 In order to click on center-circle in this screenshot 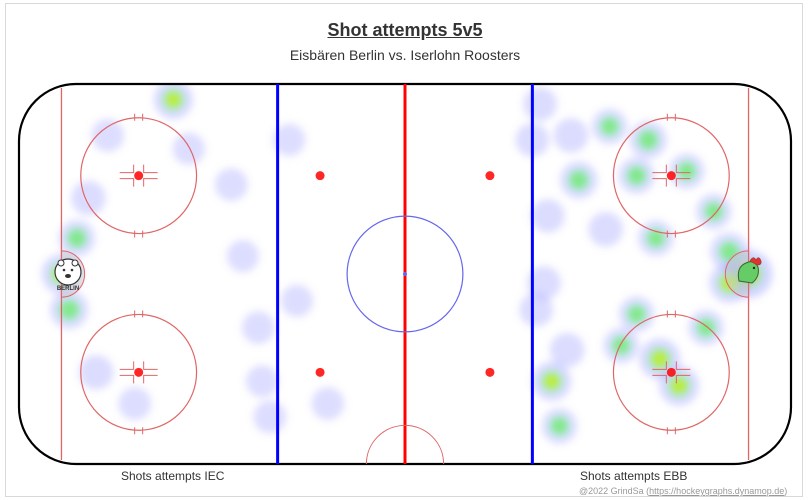, I will do `click(405, 274)`.